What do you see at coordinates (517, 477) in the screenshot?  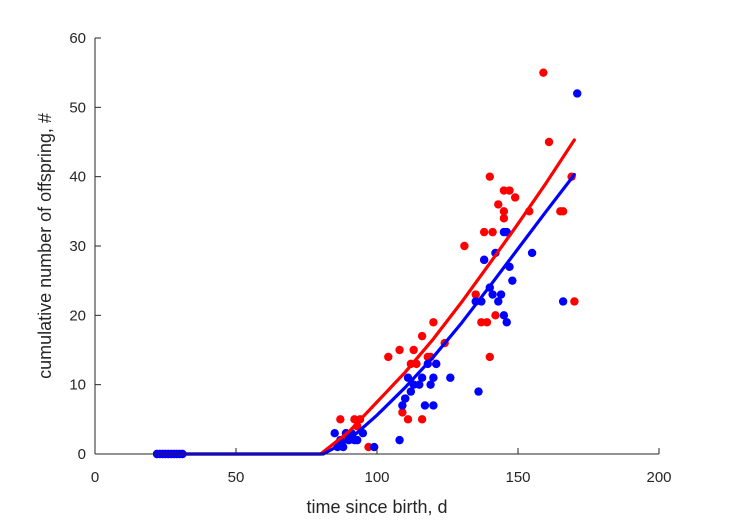 I see `x-tick-label: 150` at bounding box center [517, 477].